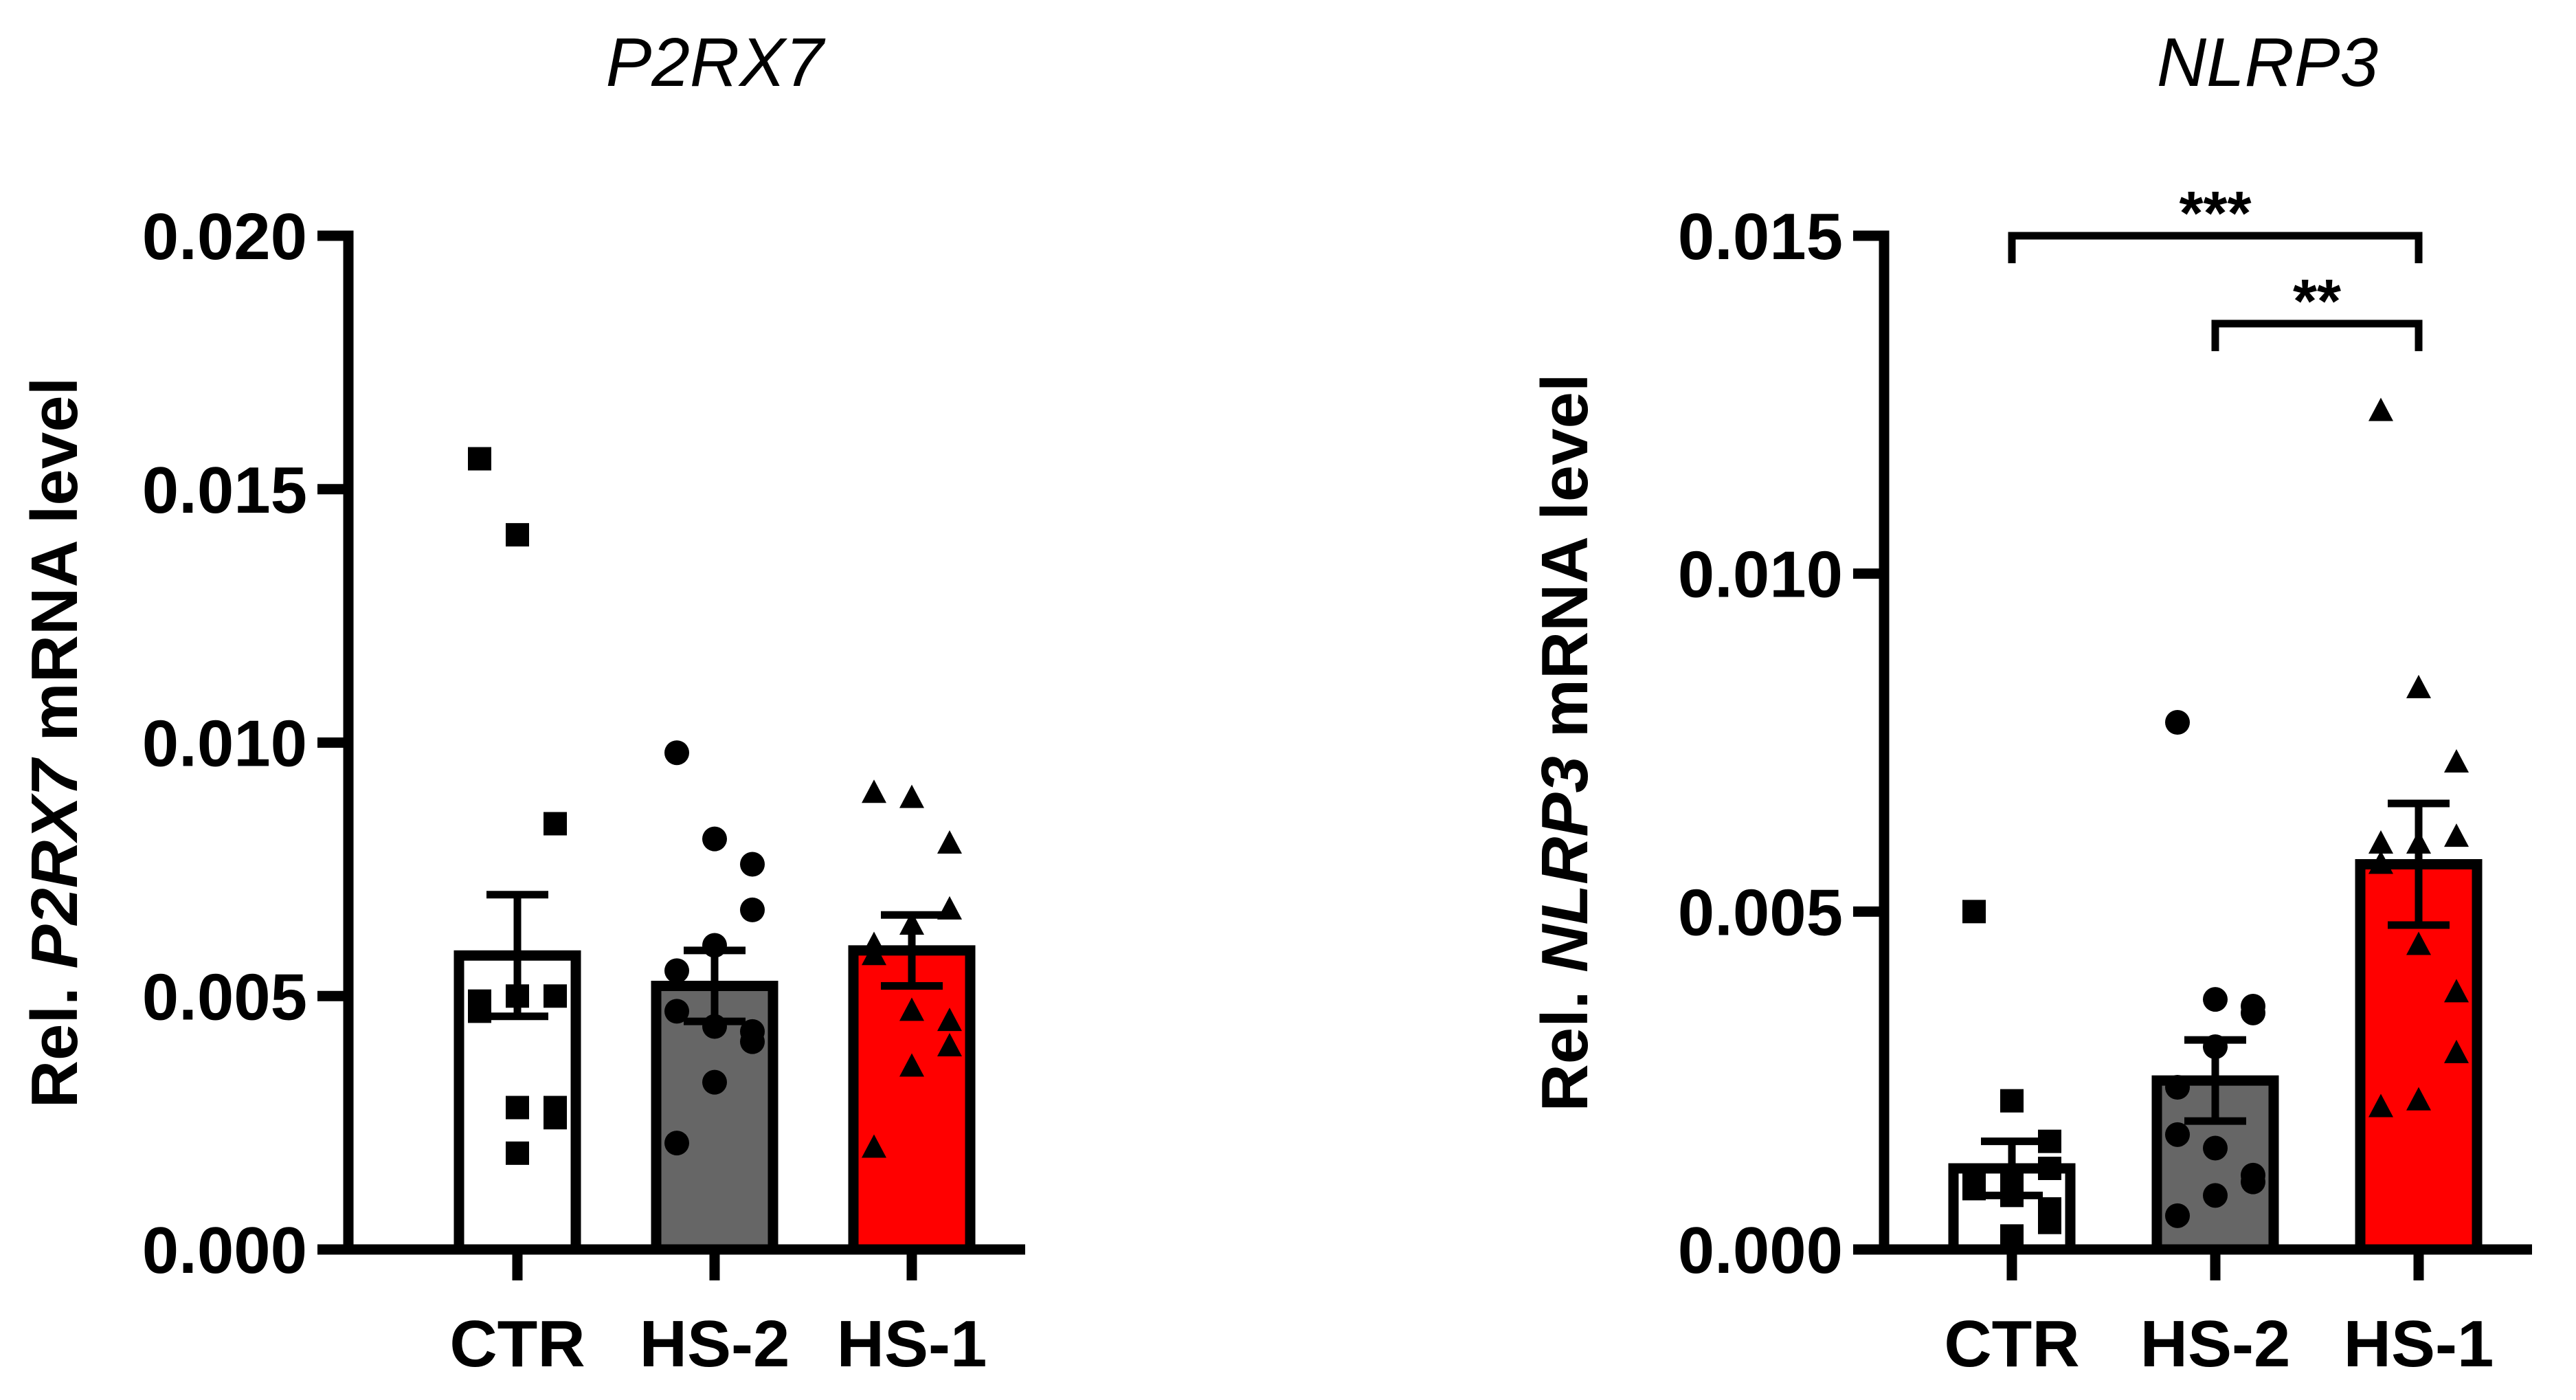 The image size is (2576, 1400). I want to click on chart-title: P2RX7, so click(716, 62).